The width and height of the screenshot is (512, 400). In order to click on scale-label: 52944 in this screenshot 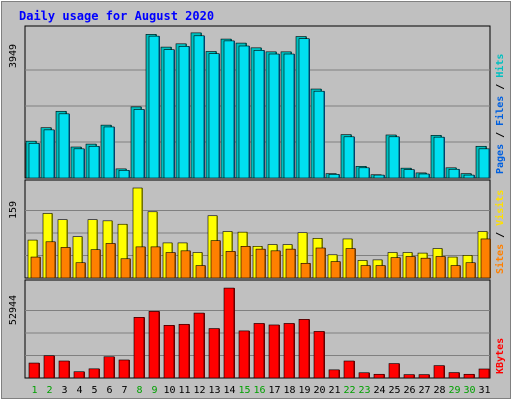, I will do `click(13, 310)`.